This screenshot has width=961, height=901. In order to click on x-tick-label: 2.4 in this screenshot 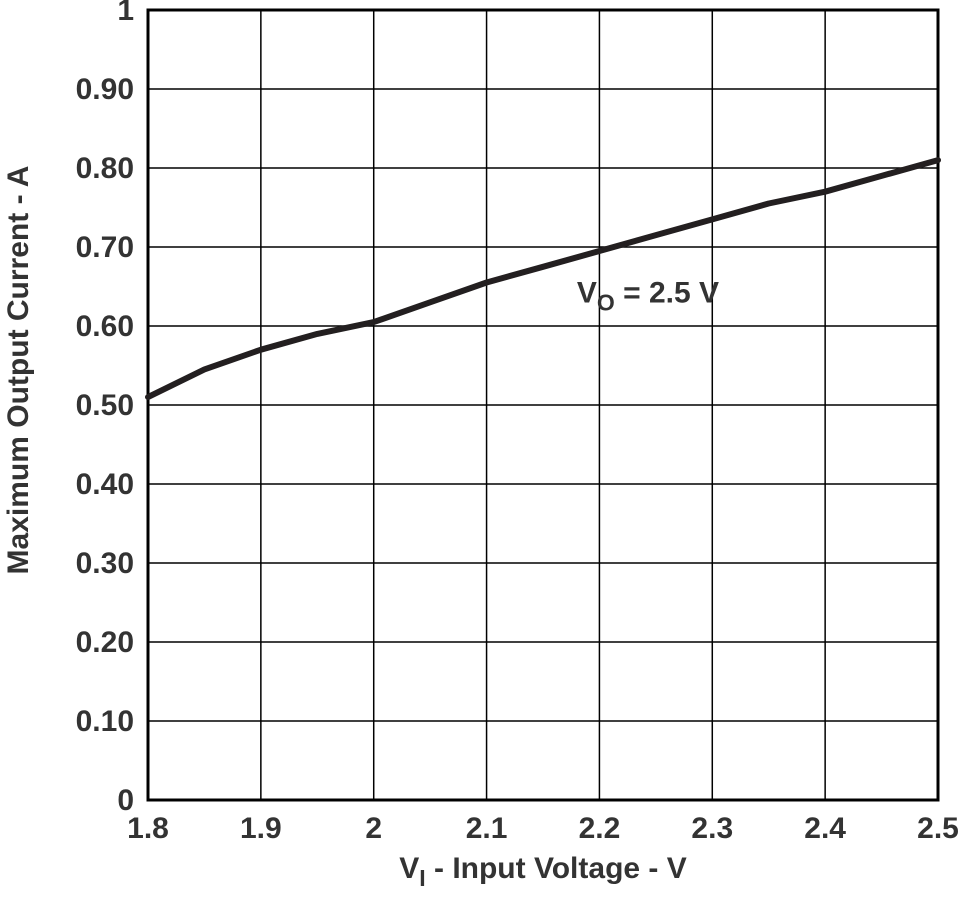, I will do `click(825, 828)`.